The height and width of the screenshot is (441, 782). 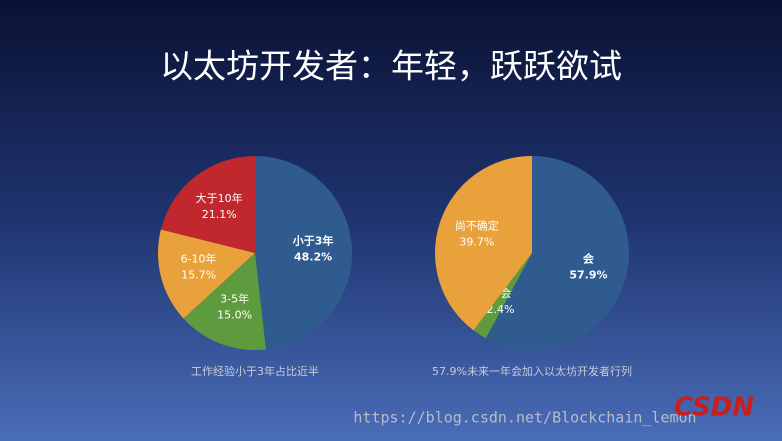 What do you see at coordinates (589, 258) in the screenshot?
I see `slice-label: 会` at bounding box center [589, 258].